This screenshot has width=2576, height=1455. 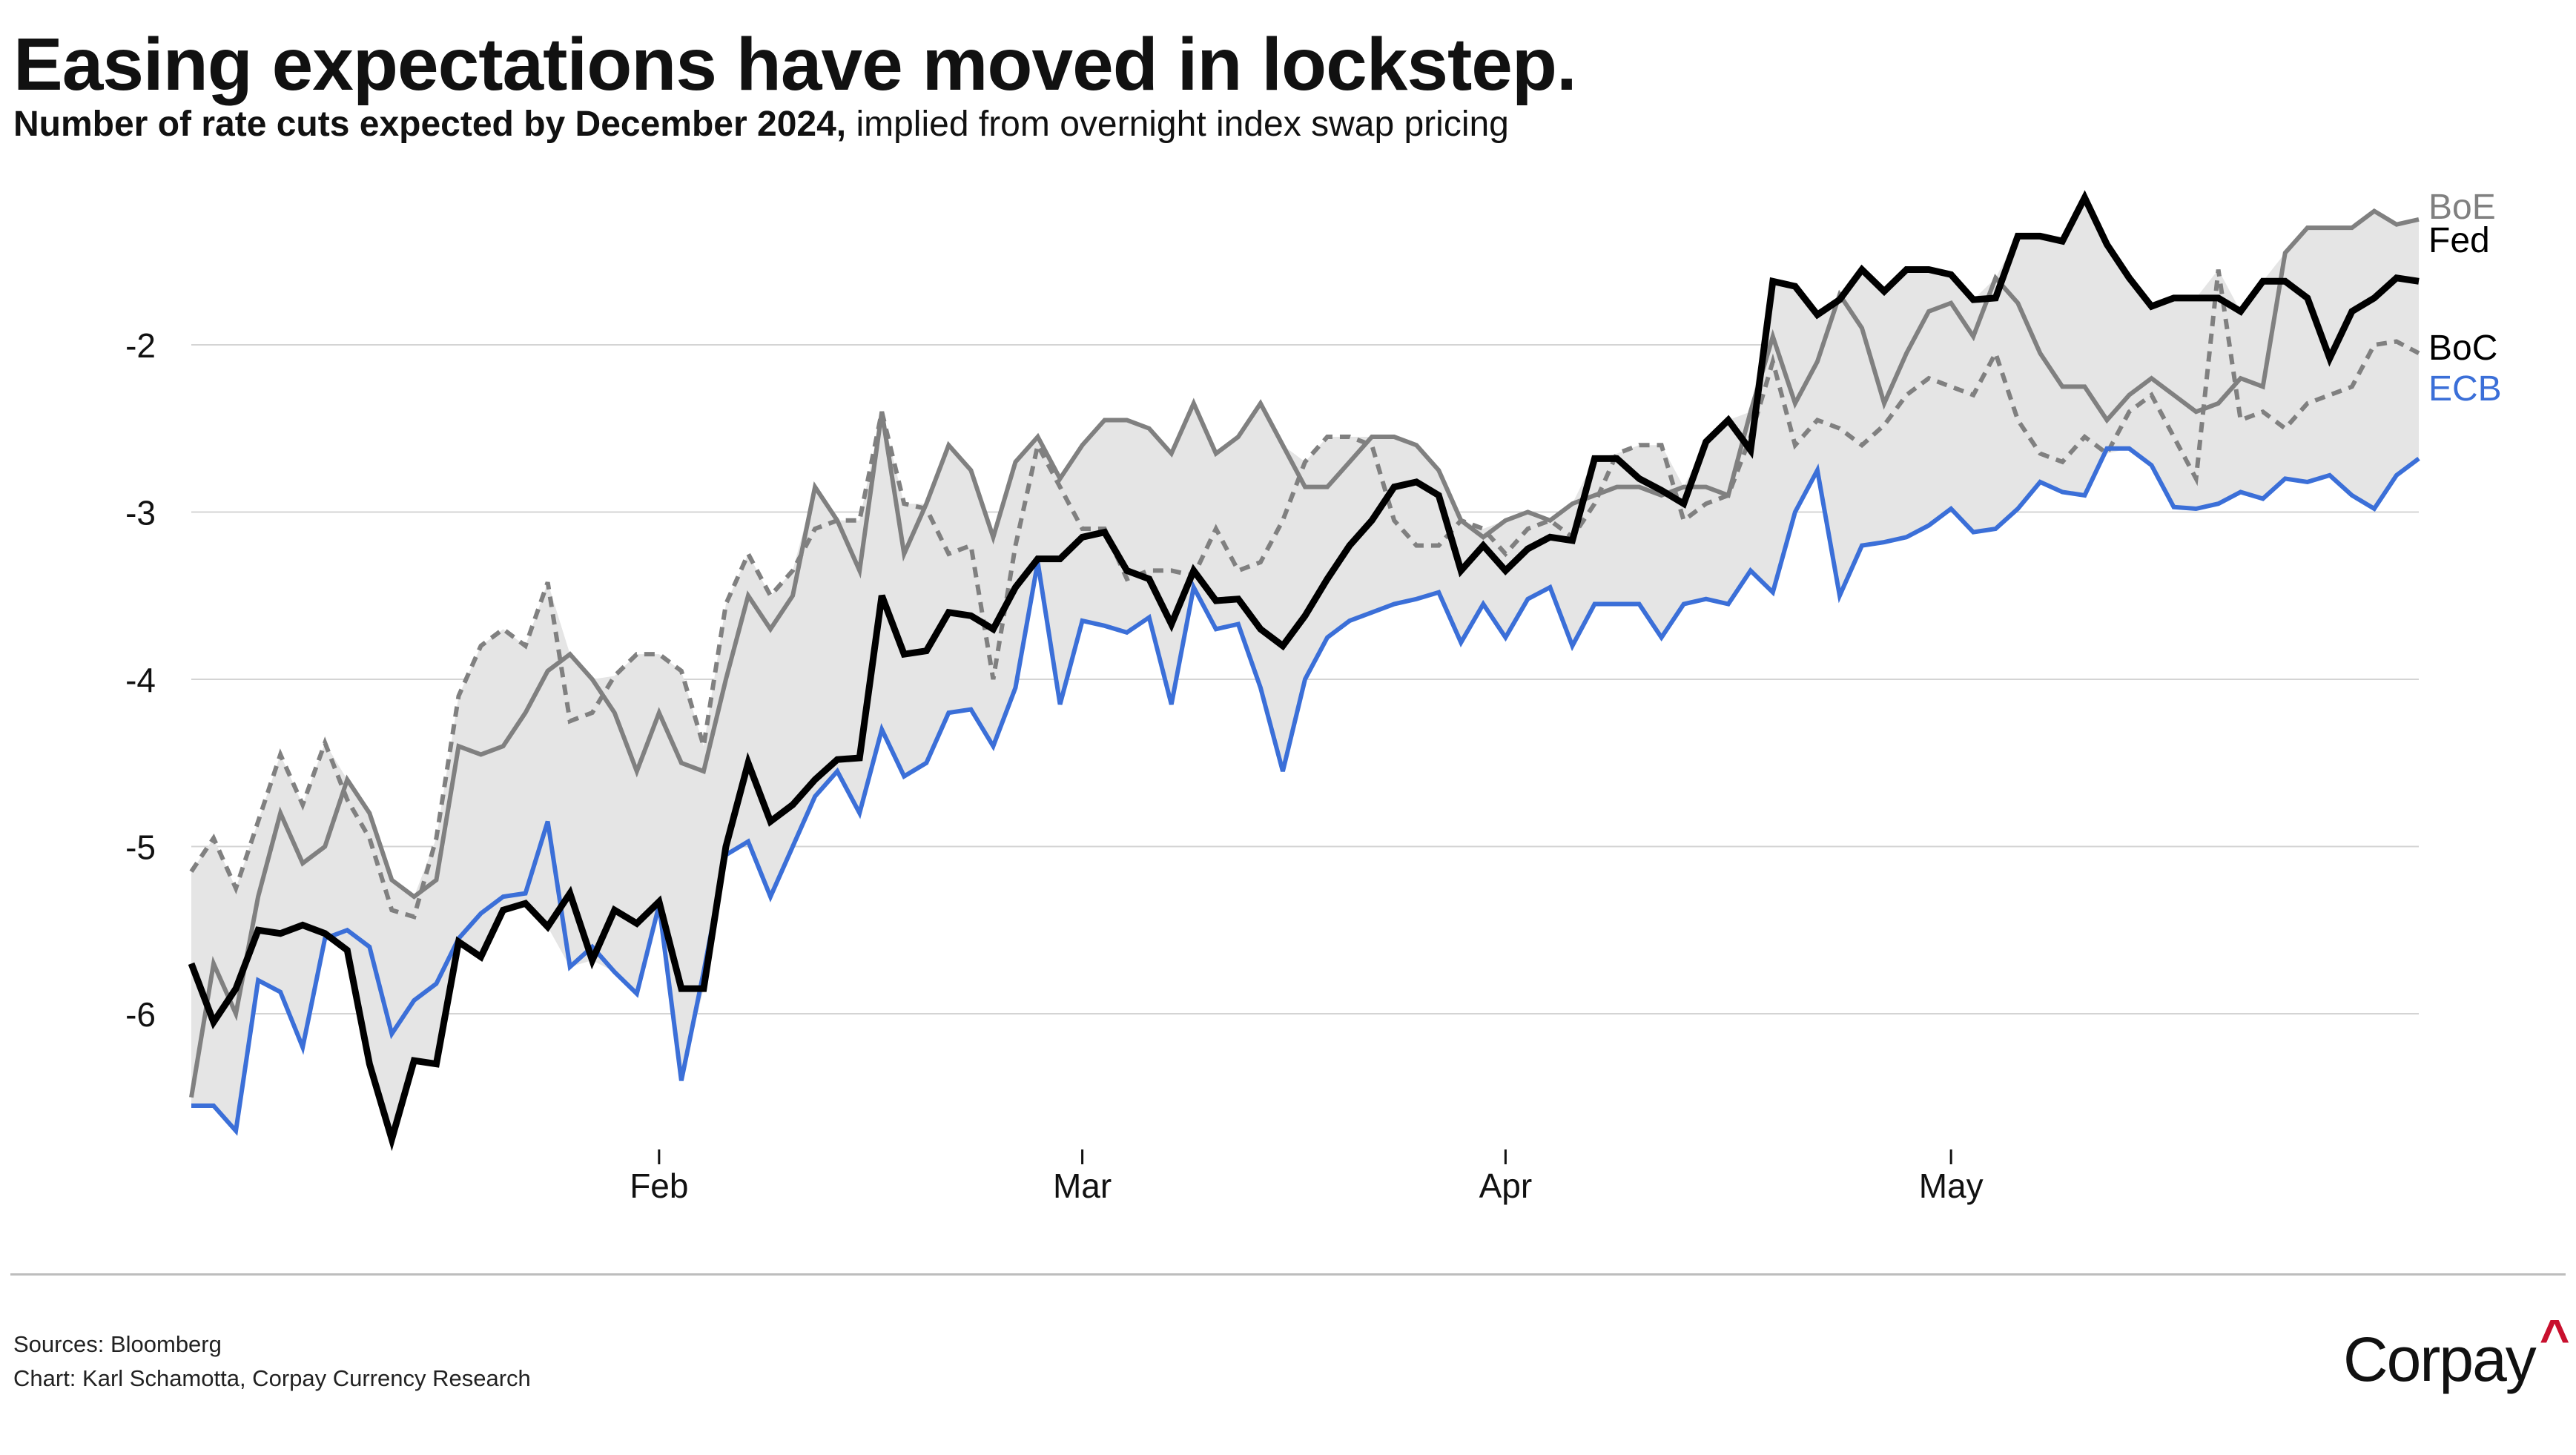 I want to click on y-tick-label: -2, so click(x=140, y=346).